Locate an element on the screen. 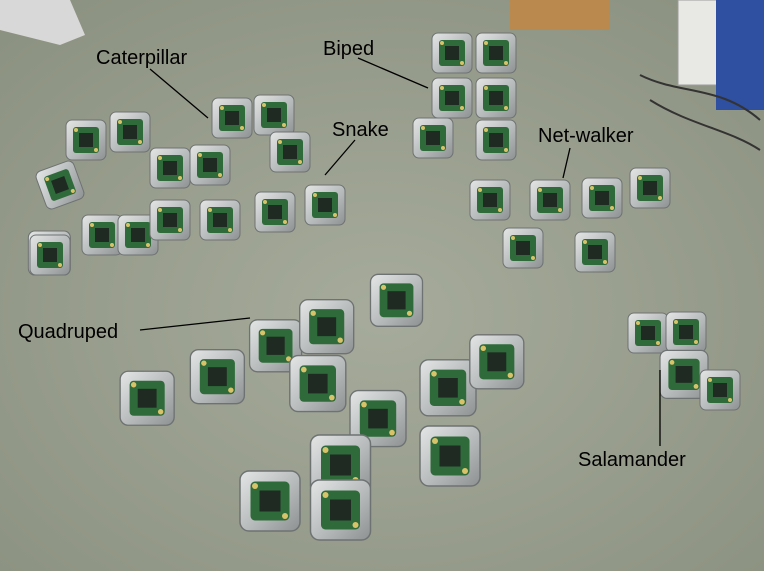  caterpillar-leader-line is located at coordinates (179, 93).